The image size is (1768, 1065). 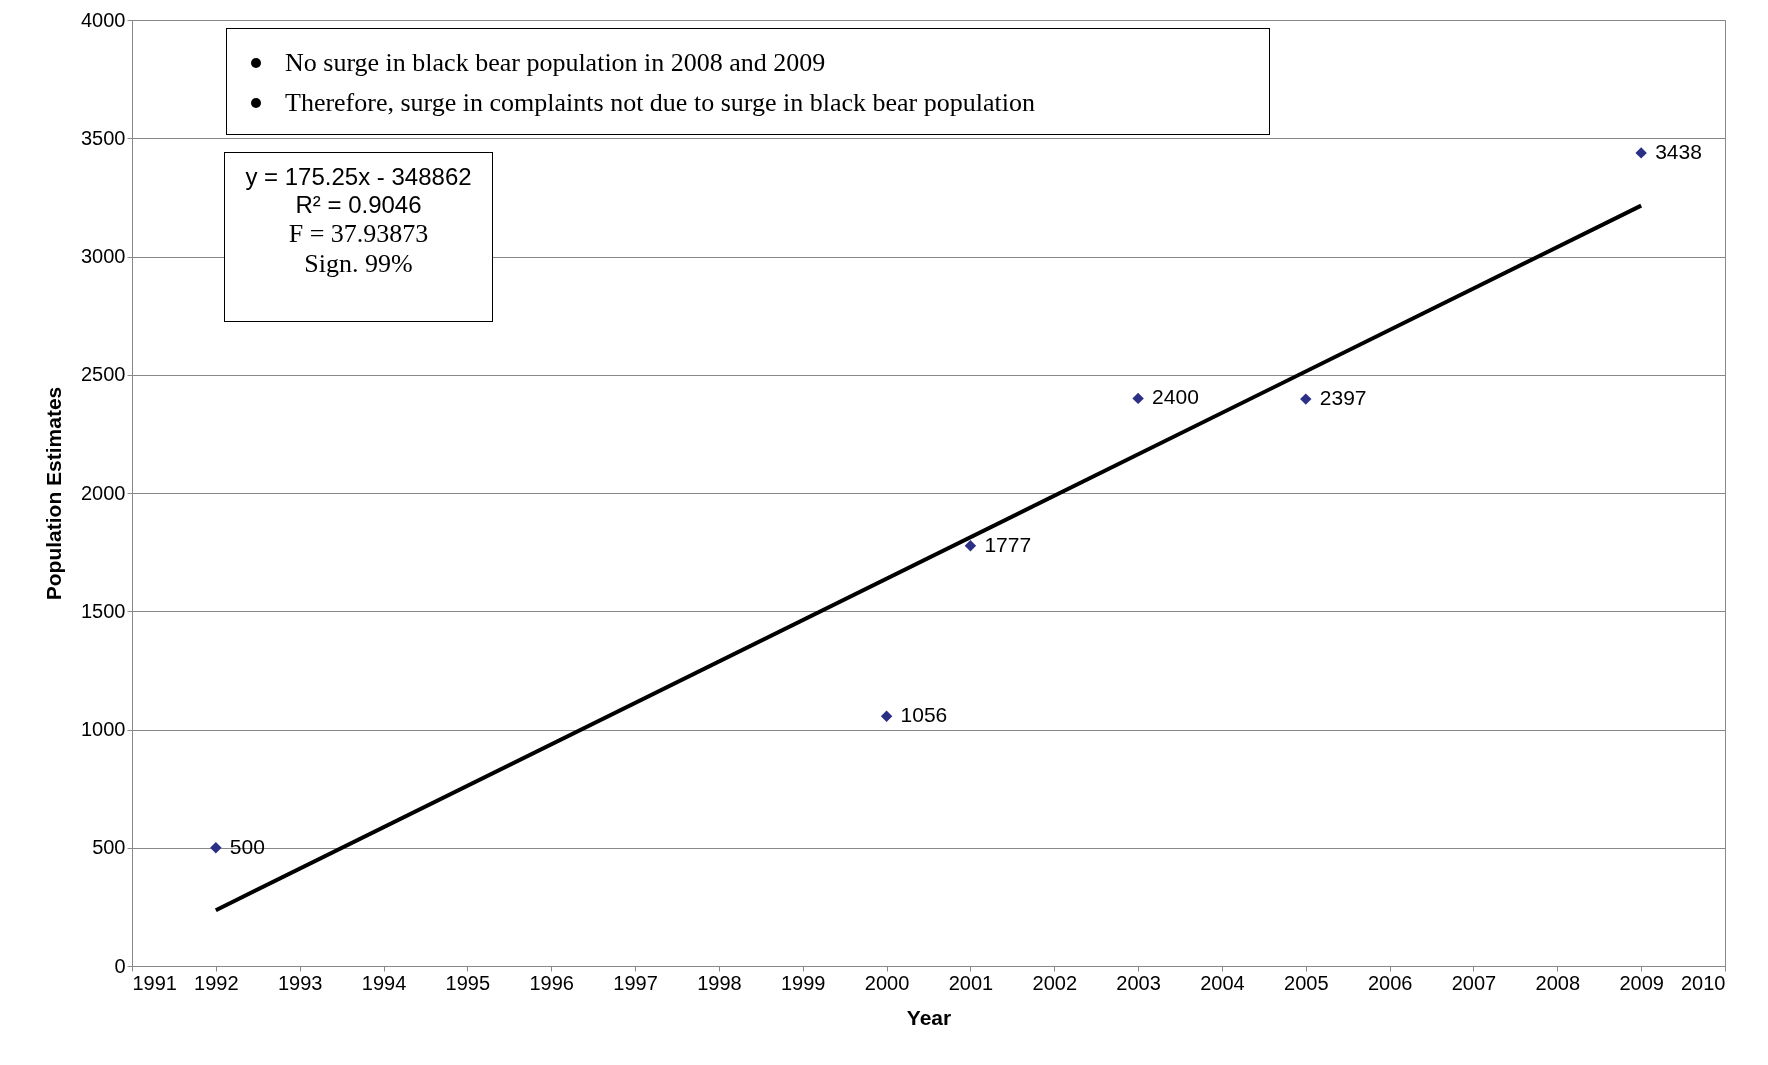 I want to click on annotation: Therefore, surge in complaints not due to surge in black bear population, so click(x=660, y=102).